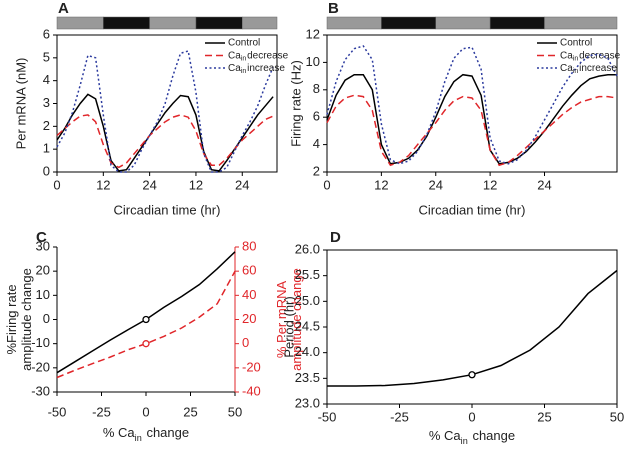 The image size is (630, 450). What do you see at coordinates (251, 390) in the screenshot?
I see `y2-tick-label: -40` at bounding box center [251, 390].